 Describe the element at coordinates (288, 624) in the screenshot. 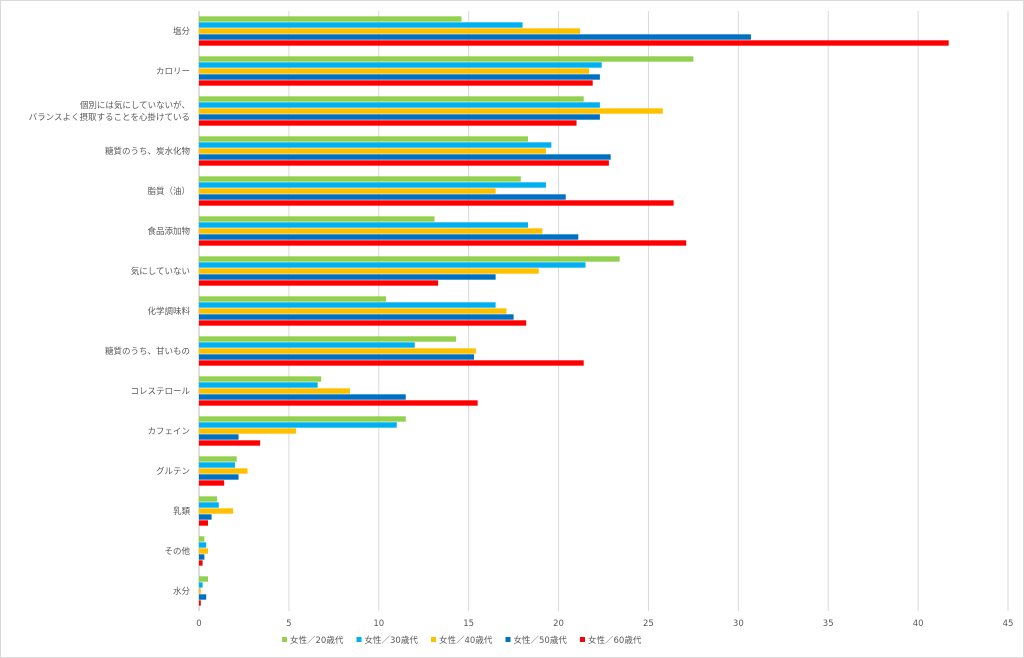

I see `x-tick-label: 5` at that location.